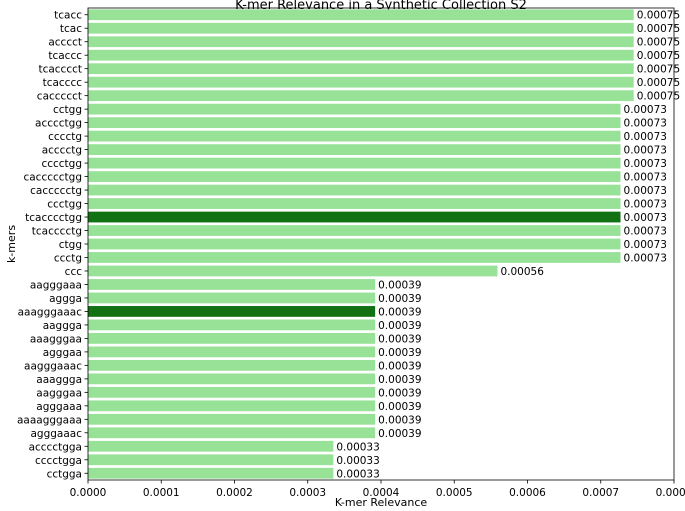 The image size is (685, 511). I want to click on bar-aagggaa, so click(232, 392).